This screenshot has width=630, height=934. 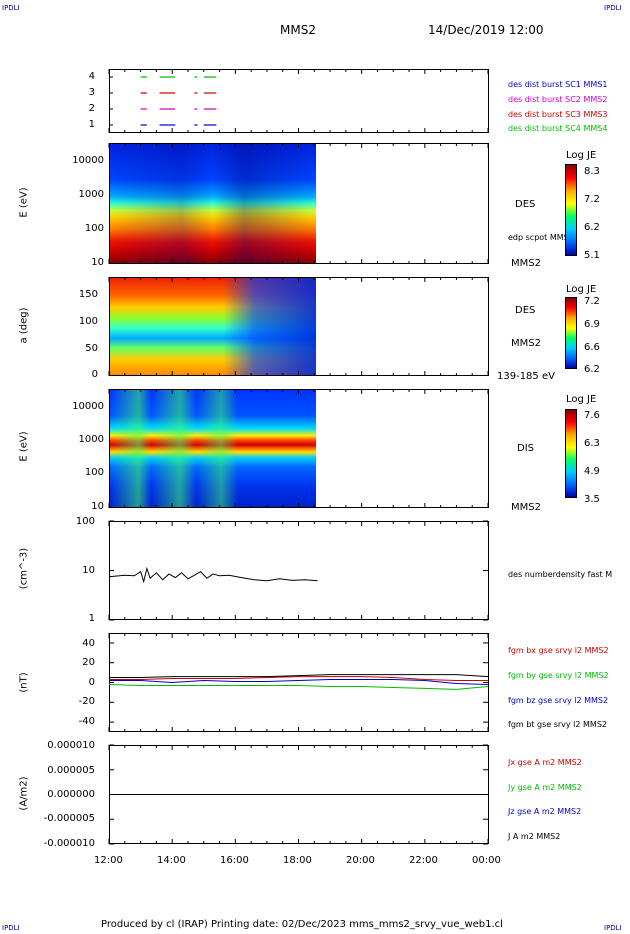 I want to click on corner-label-top-right: IPDLI, so click(x=613, y=8).